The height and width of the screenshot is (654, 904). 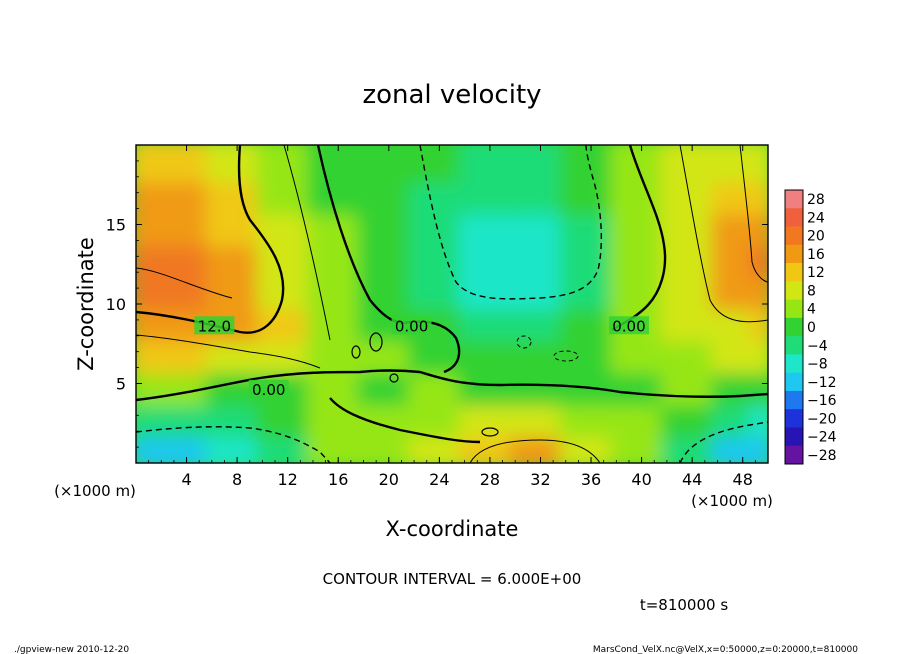 I want to click on contour-line-zero-lower, so click(x=452, y=385).